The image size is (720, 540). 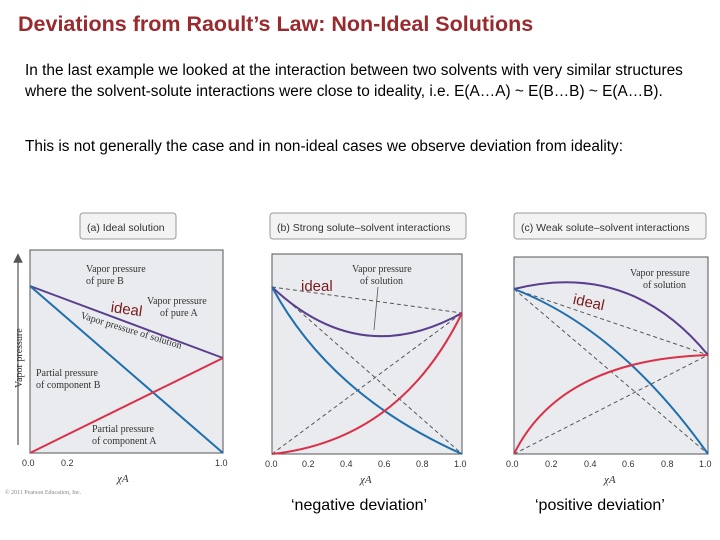 I want to click on panel-a-plot, so click(x=126, y=351).